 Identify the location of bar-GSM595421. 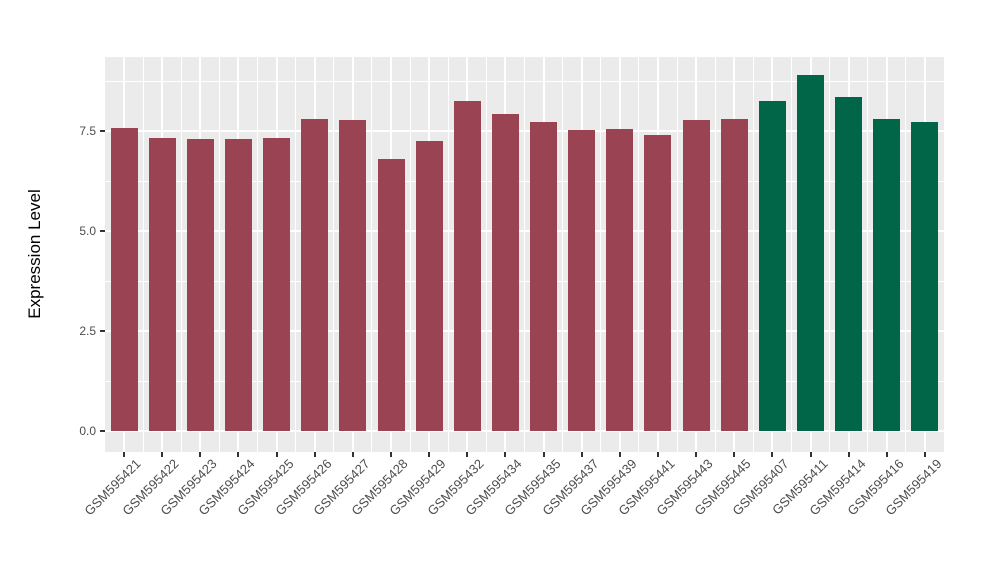
(124, 279).